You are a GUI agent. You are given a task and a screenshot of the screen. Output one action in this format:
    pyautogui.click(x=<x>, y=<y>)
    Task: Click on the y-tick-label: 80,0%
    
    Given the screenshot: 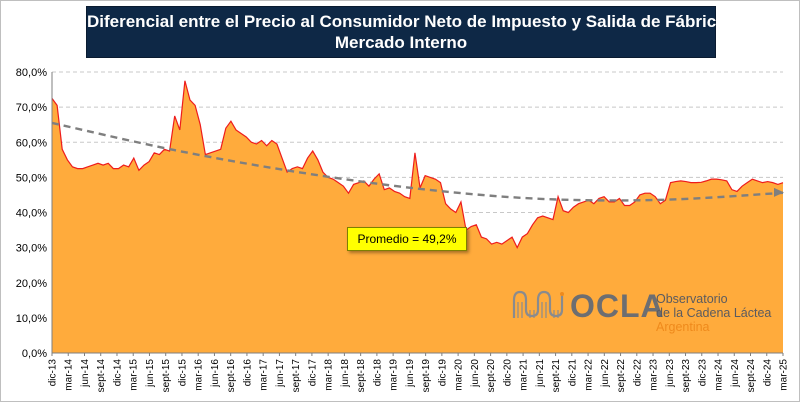 What is the action you would take?
    pyautogui.click(x=31, y=73)
    